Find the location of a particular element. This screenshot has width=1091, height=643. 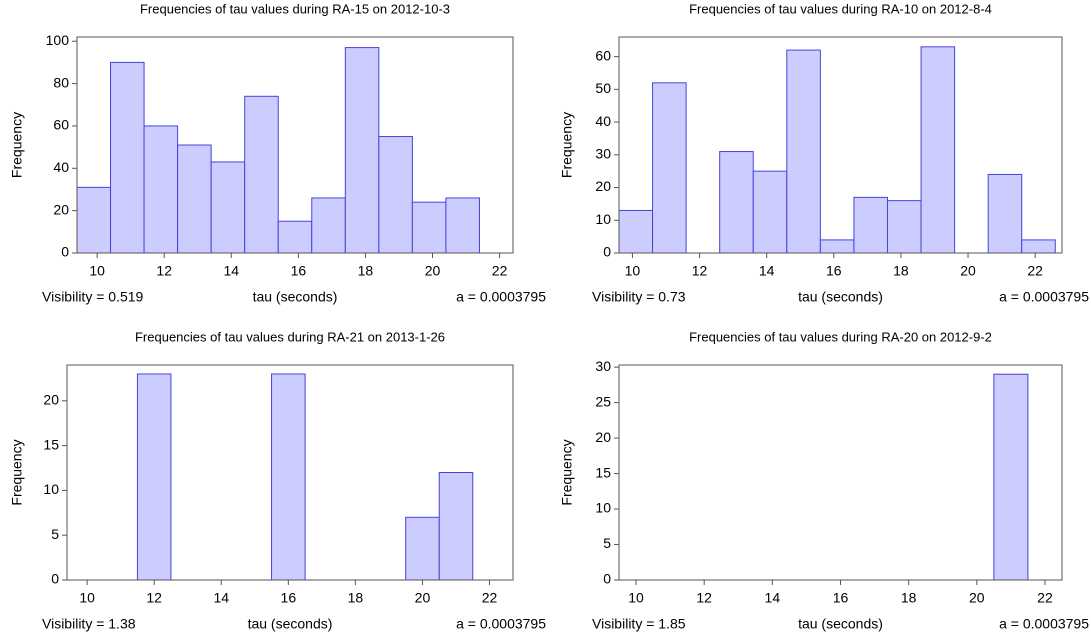

y-tick-label: 50 is located at coordinates (603, 88).